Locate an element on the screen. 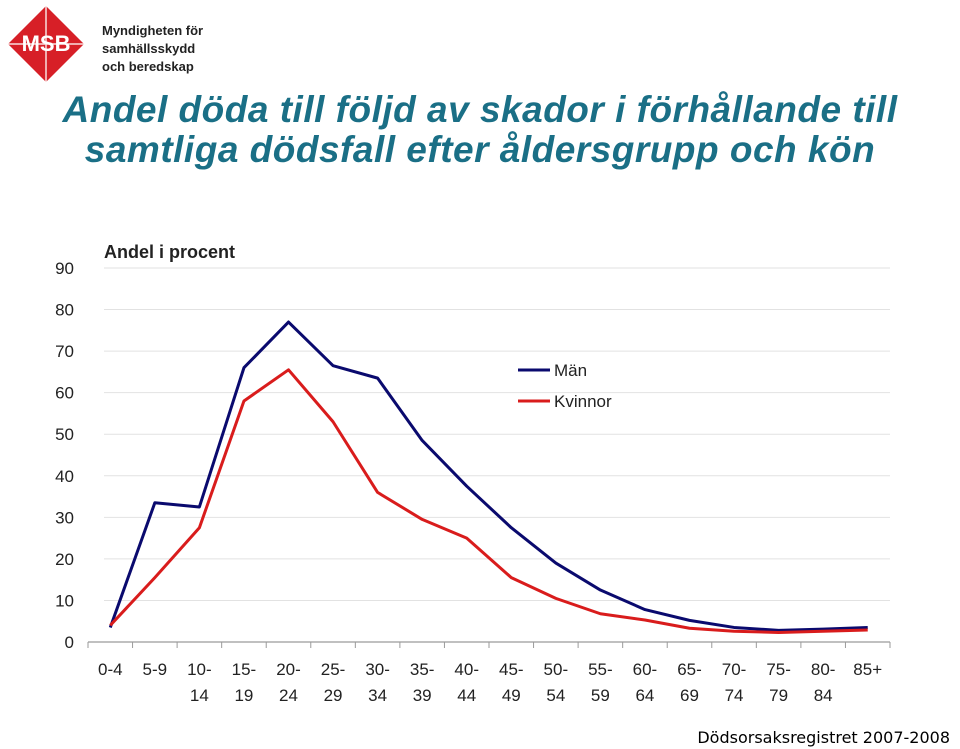 The image size is (960, 749). x-tick-label: 45- is located at coordinates (511, 669).